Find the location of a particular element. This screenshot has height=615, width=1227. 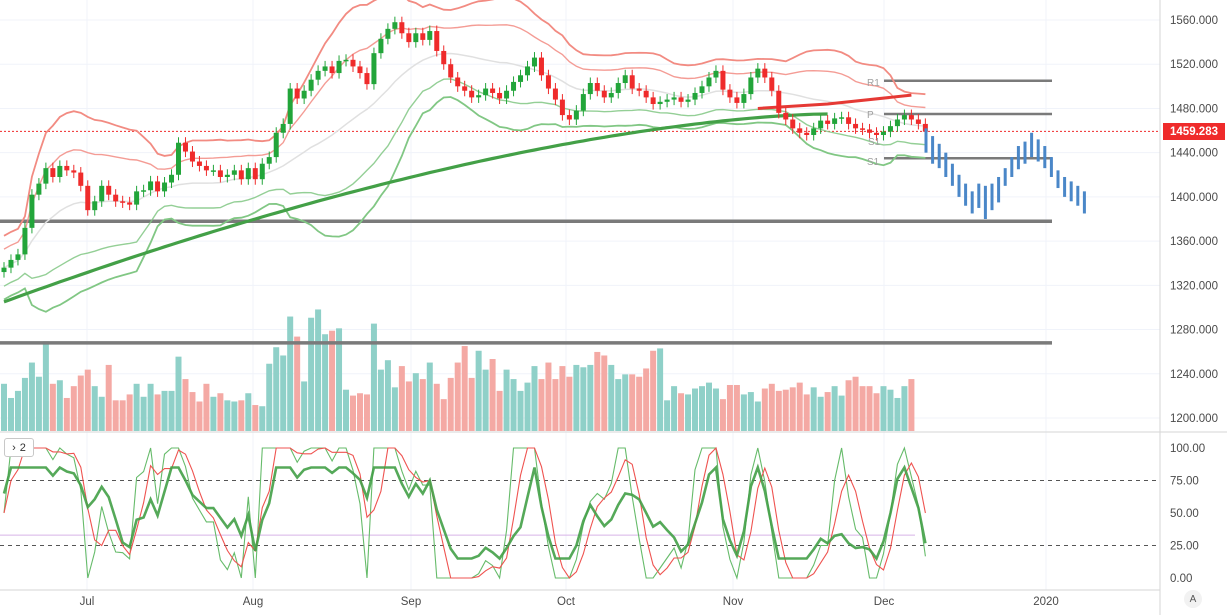

time-axis: Jul Aug Sep Oct Nov Dec 2020 is located at coordinates (569, 602).